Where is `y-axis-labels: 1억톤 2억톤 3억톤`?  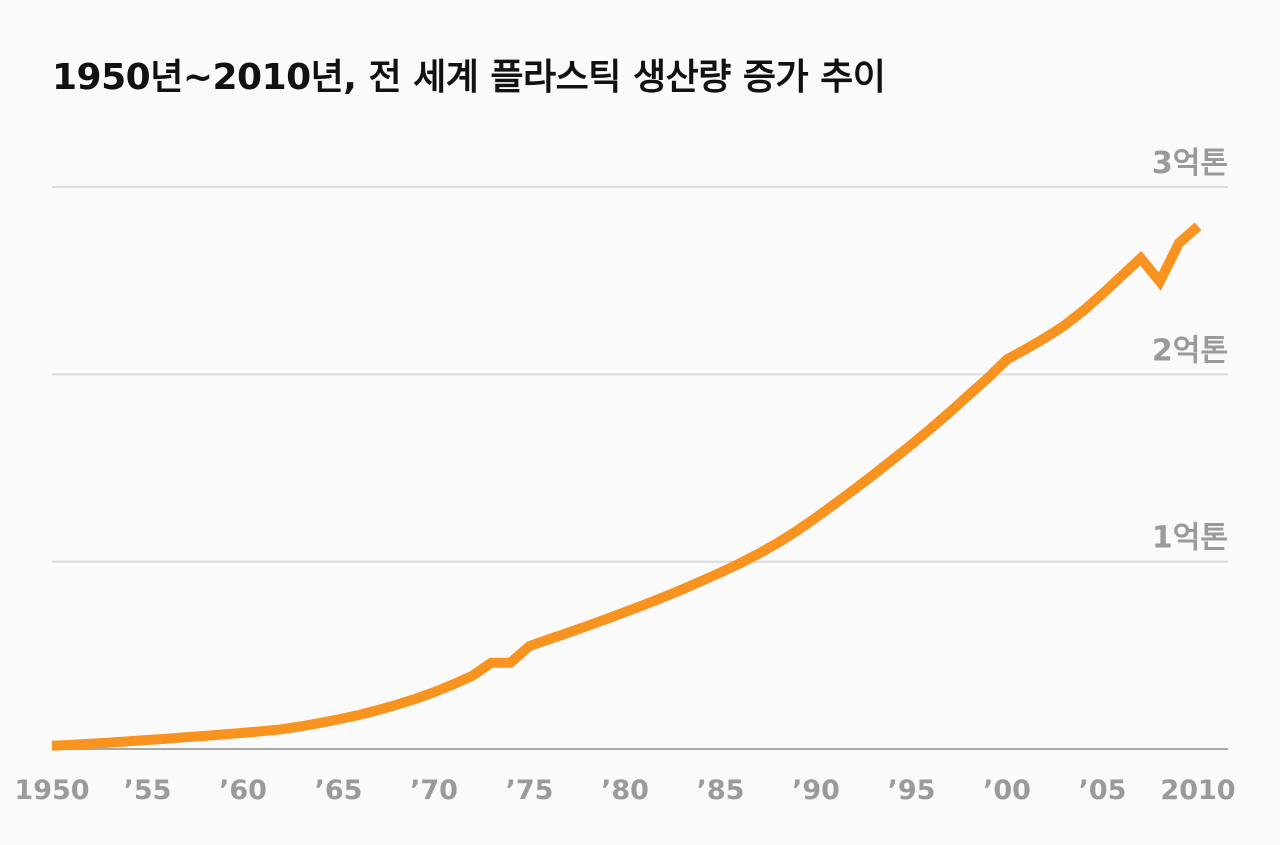 y-axis-labels: 1억톤 2억톤 3억톤 is located at coordinates (1190, 351).